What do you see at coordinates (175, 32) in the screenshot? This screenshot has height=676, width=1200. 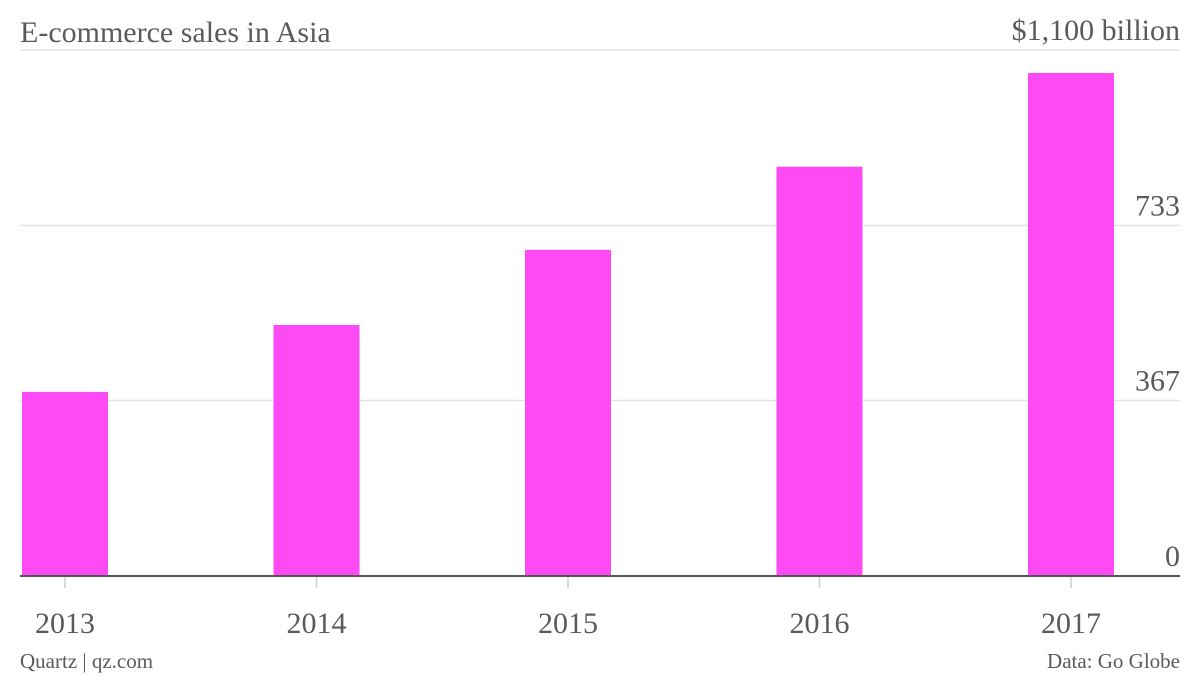 I see `chart-title: E-commerce sales in Asia` at bounding box center [175, 32].